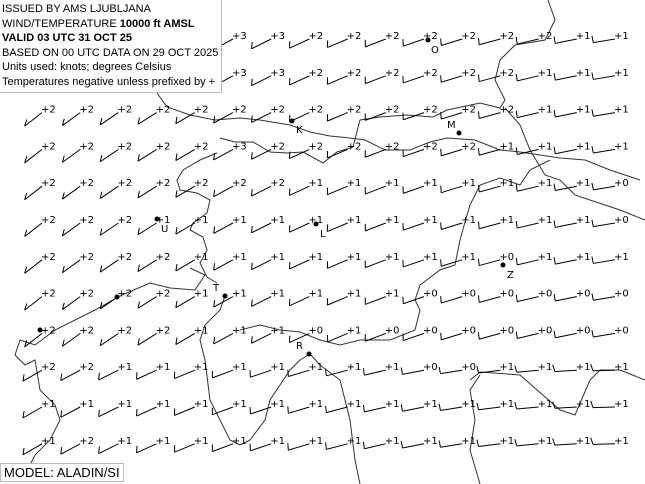 The width and height of the screenshot is (645, 484). What do you see at coordinates (157, 23) in the screenshot?
I see `flight-level: 10000 ft AMSL` at bounding box center [157, 23].